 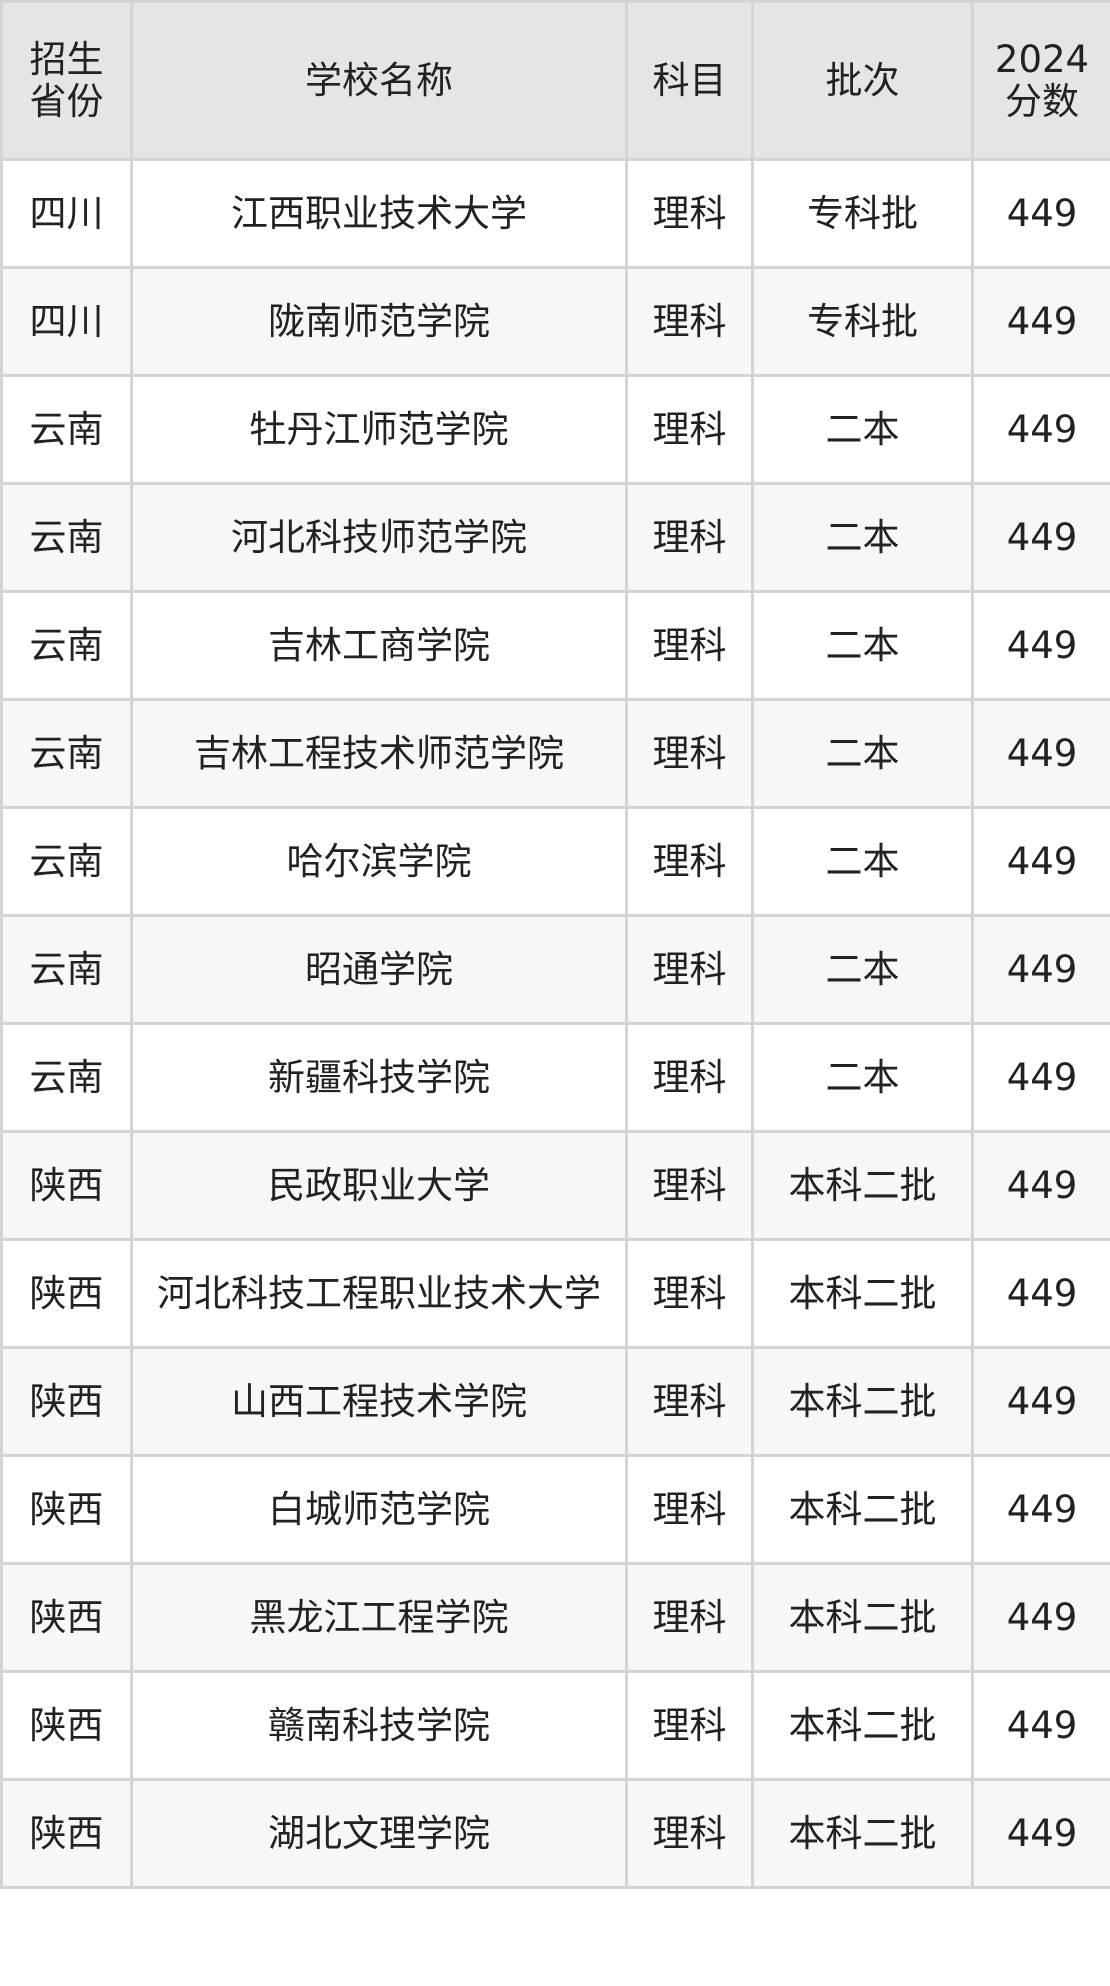 I want to click on table-row: 云南 牡丹江师范学院 理科 二本 449, so click(x=555, y=429).